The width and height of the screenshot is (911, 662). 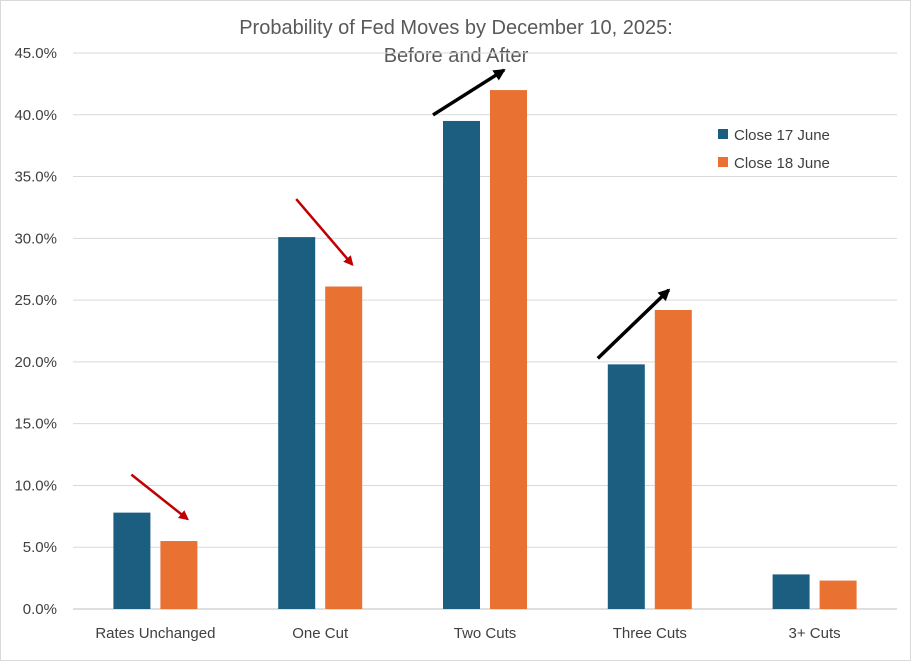 What do you see at coordinates (650, 633) in the screenshot?
I see `x-category-label: Three Cuts` at bounding box center [650, 633].